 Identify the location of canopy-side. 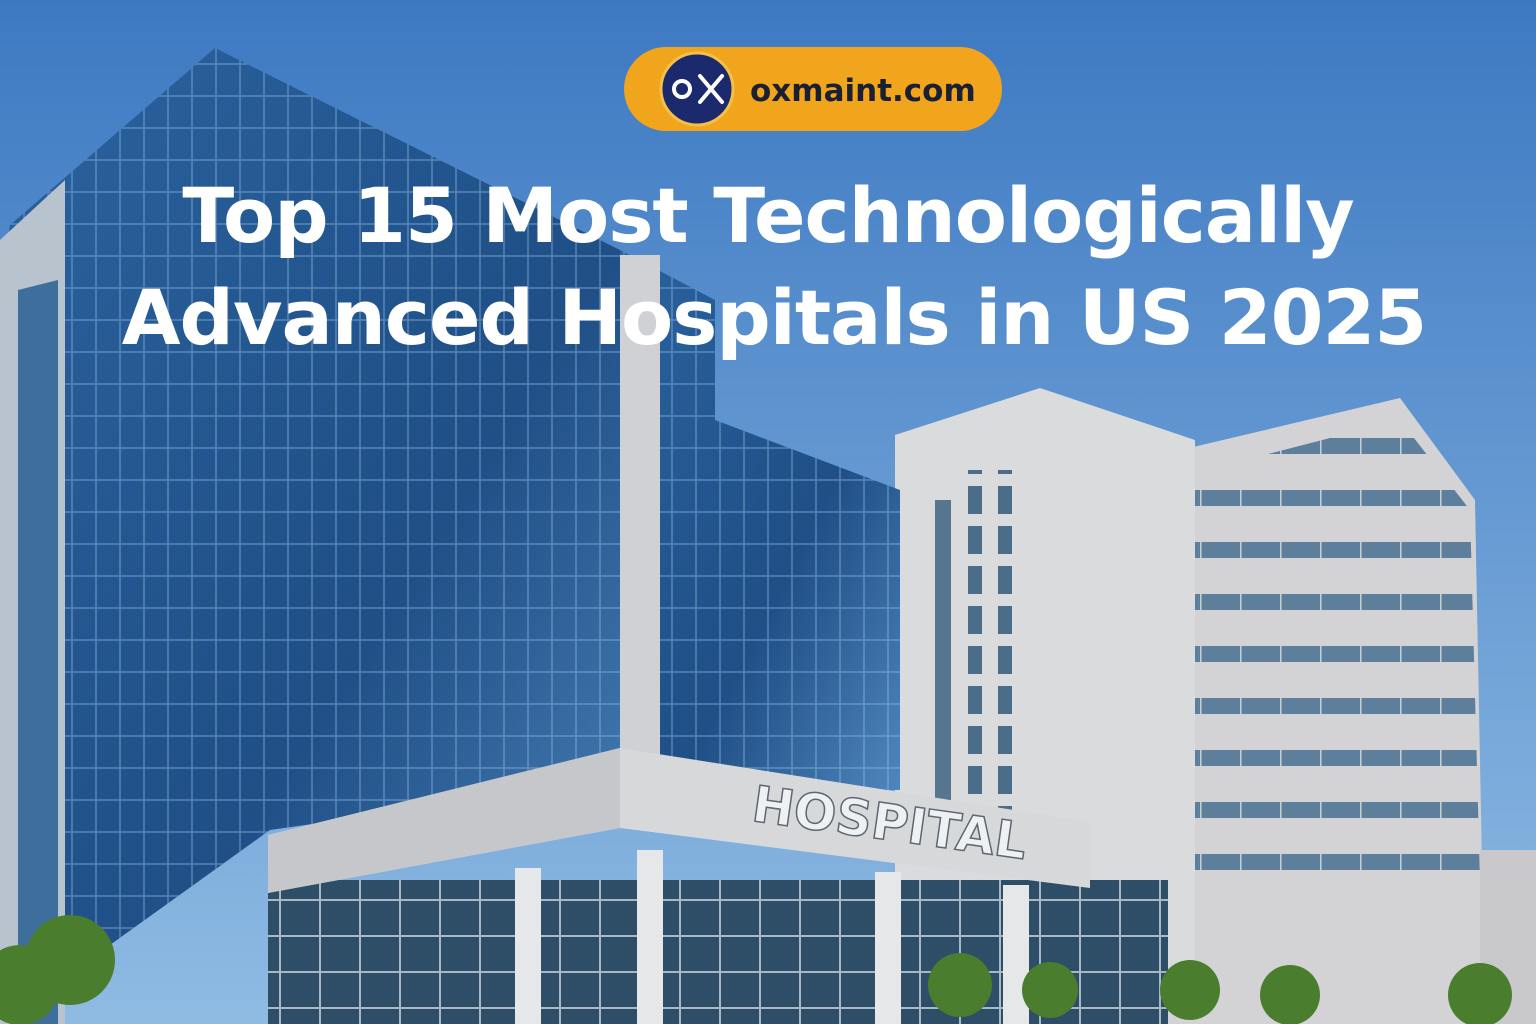
(444, 820).